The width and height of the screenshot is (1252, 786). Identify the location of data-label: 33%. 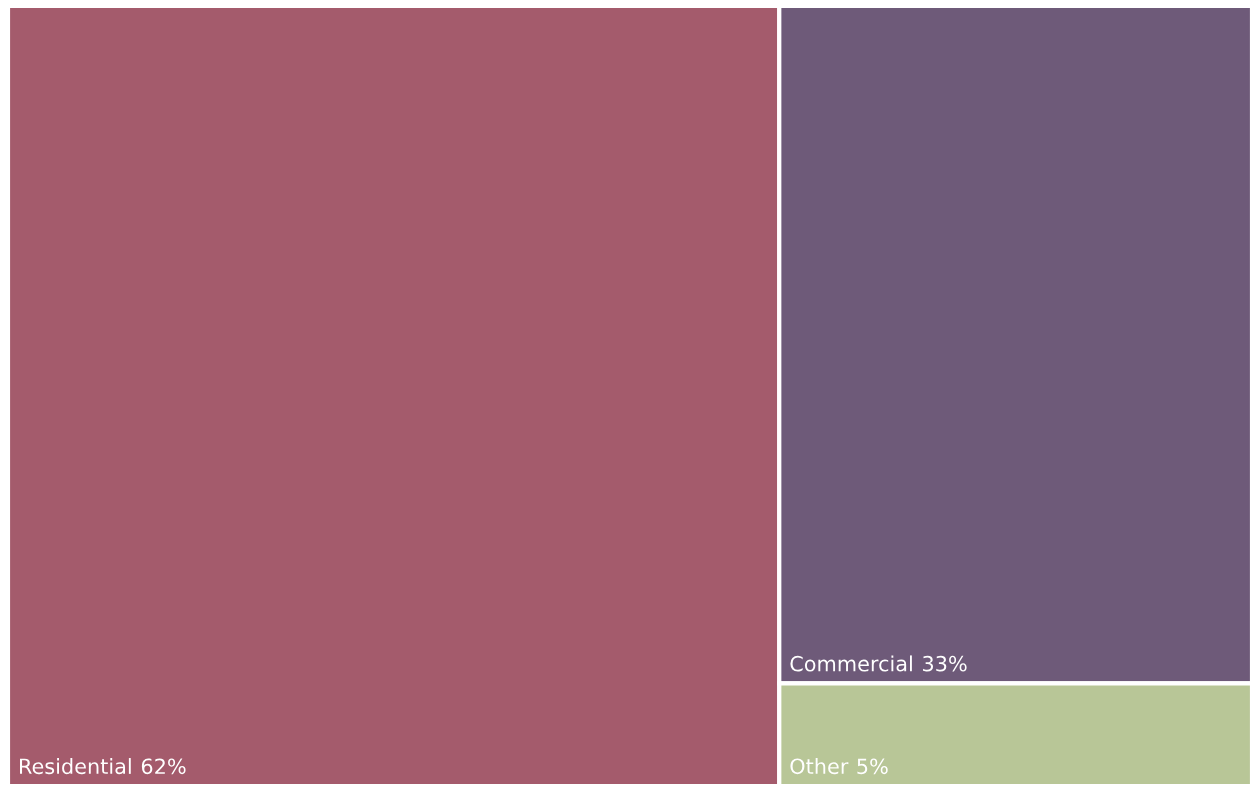
(945, 663).